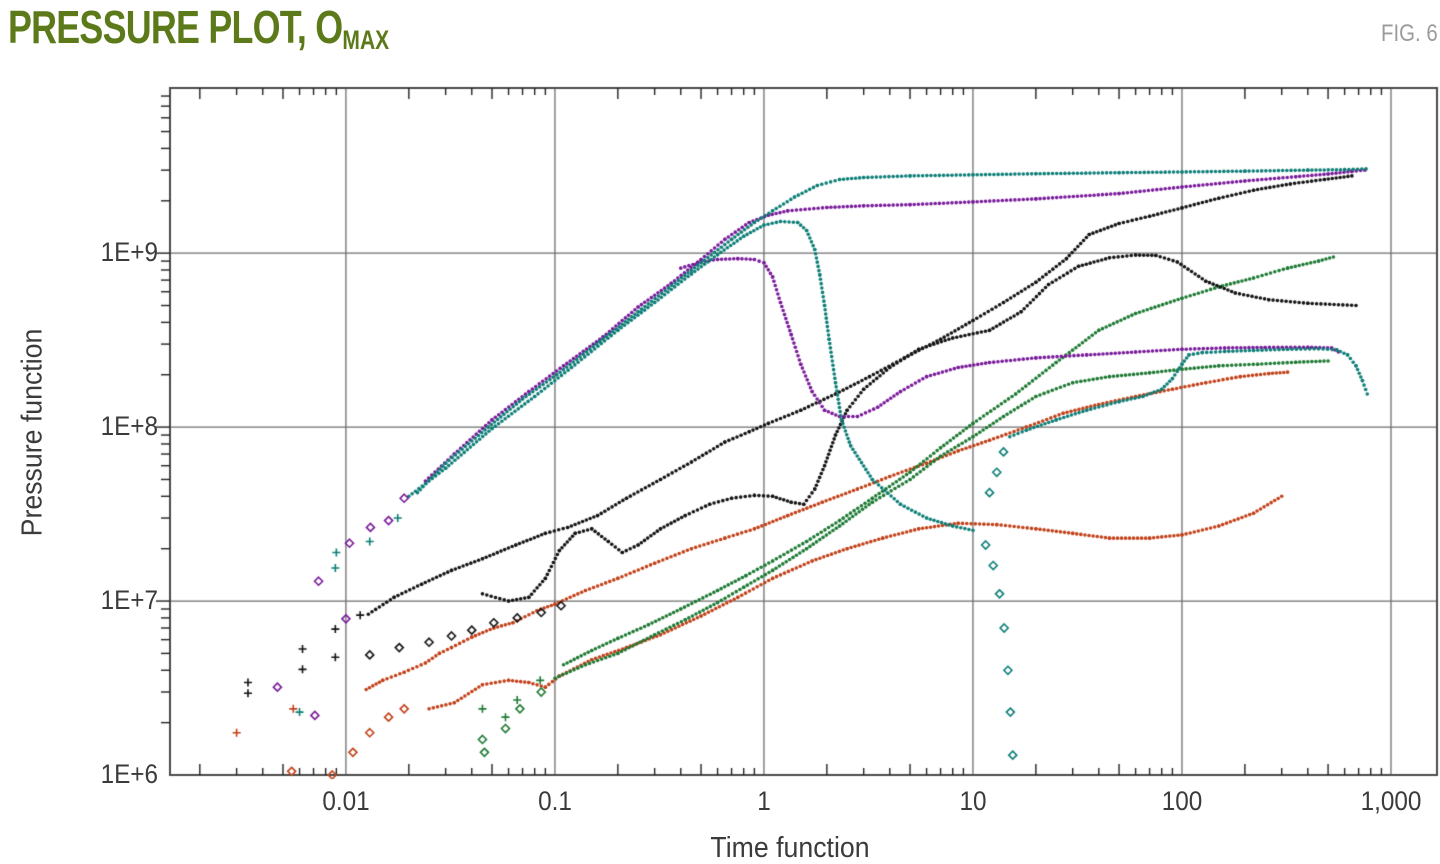  What do you see at coordinates (366, 40) in the screenshot?
I see `page-title-subscript: MAX` at bounding box center [366, 40].